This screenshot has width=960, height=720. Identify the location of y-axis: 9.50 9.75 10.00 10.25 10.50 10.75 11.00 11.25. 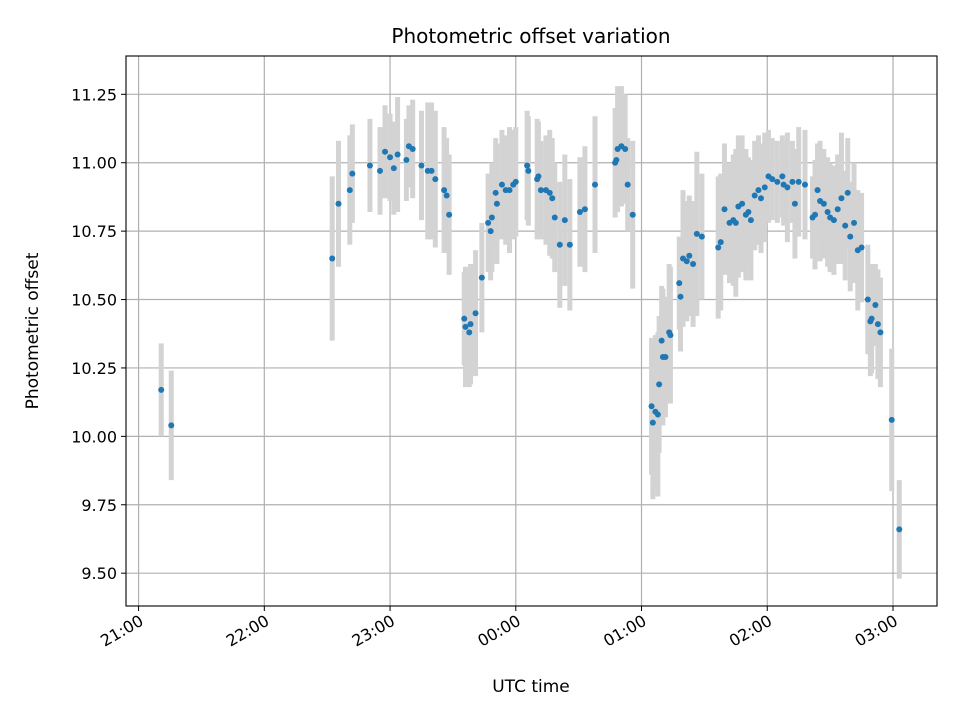
(98, 334).